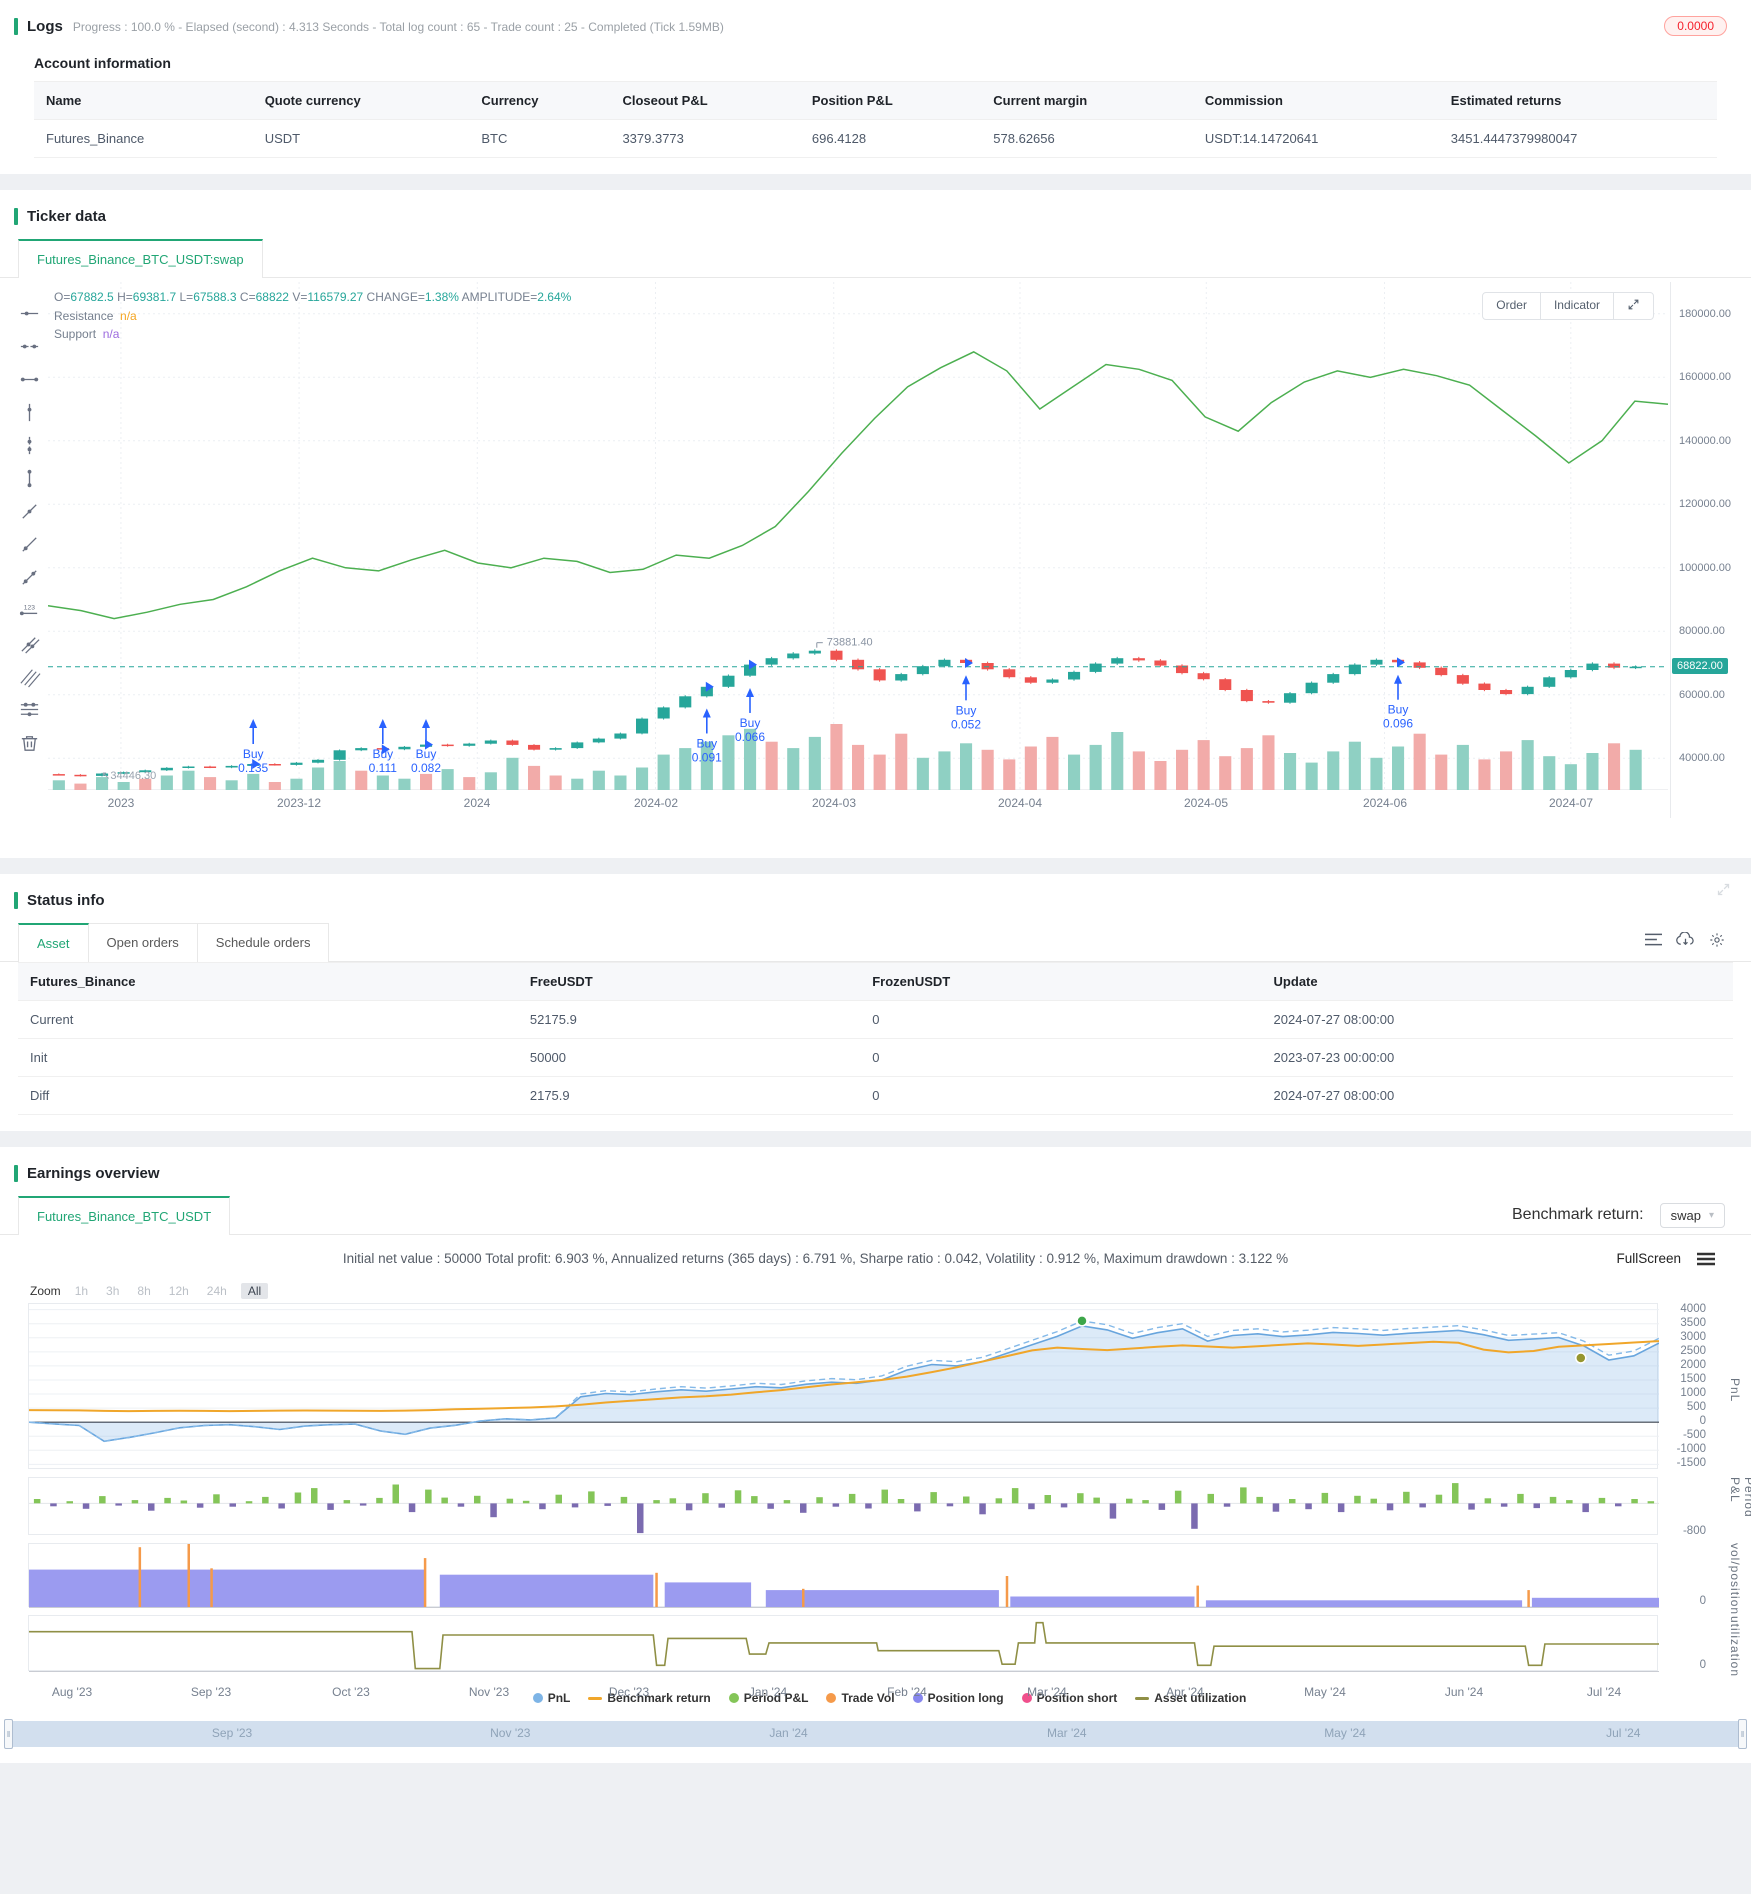 The width and height of the screenshot is (1751, 1894). I want to click on volpos-panel: 0 vol/position, so click(889, 1579).